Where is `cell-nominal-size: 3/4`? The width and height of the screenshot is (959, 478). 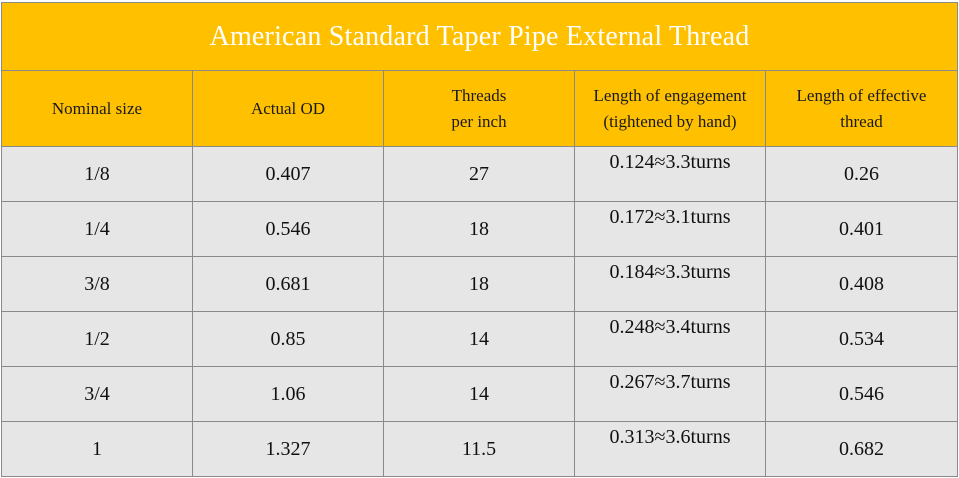 cell-nominal-size: 3/4 is located at coordinates (97, 394).